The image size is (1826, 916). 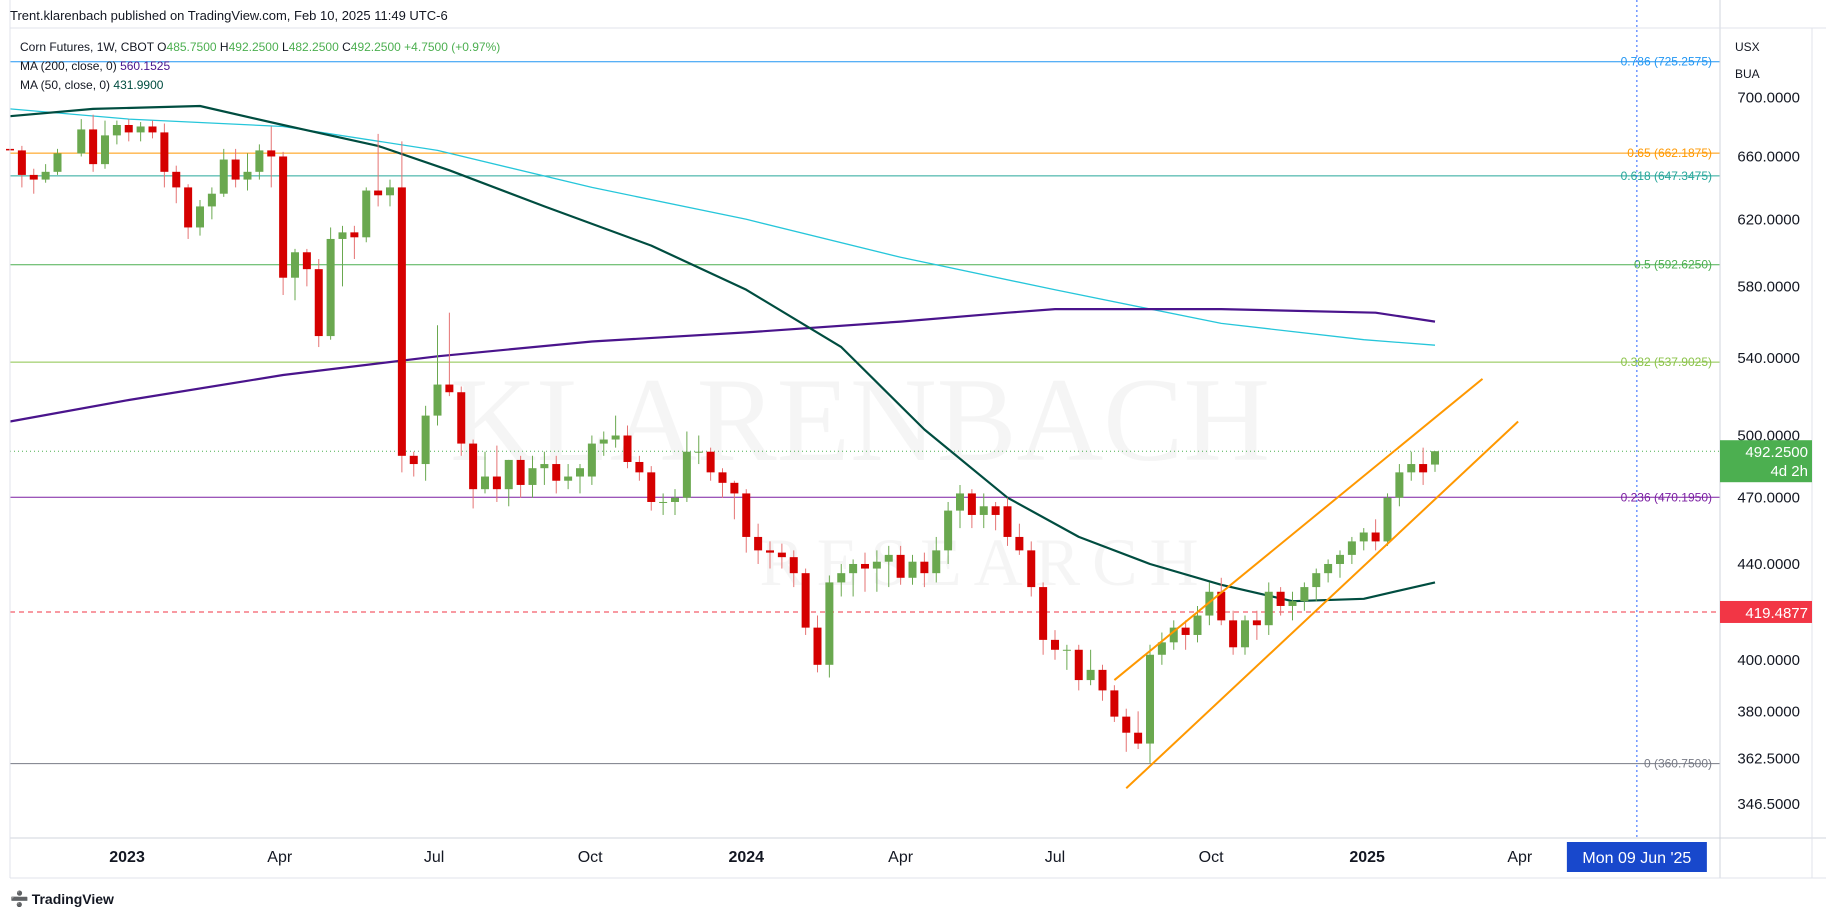 What do you see at coordinates (62, 899) in the screenshot?
I see `tradingview-logo: ➗ TradingView` at bounding box center [62, 899].